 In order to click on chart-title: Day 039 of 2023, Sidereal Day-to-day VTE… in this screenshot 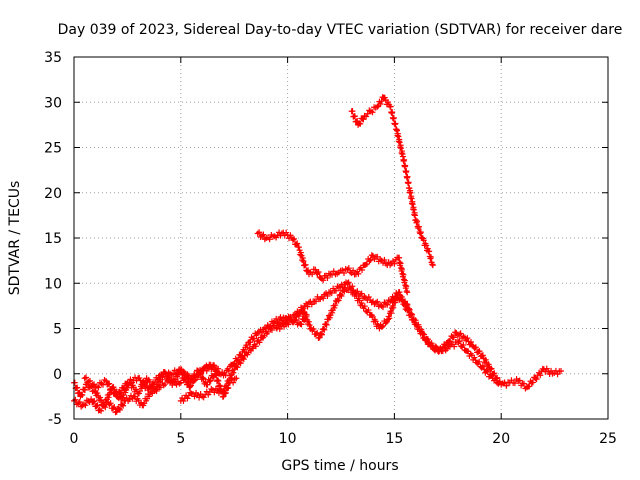, I will do `click(340, 30)`.